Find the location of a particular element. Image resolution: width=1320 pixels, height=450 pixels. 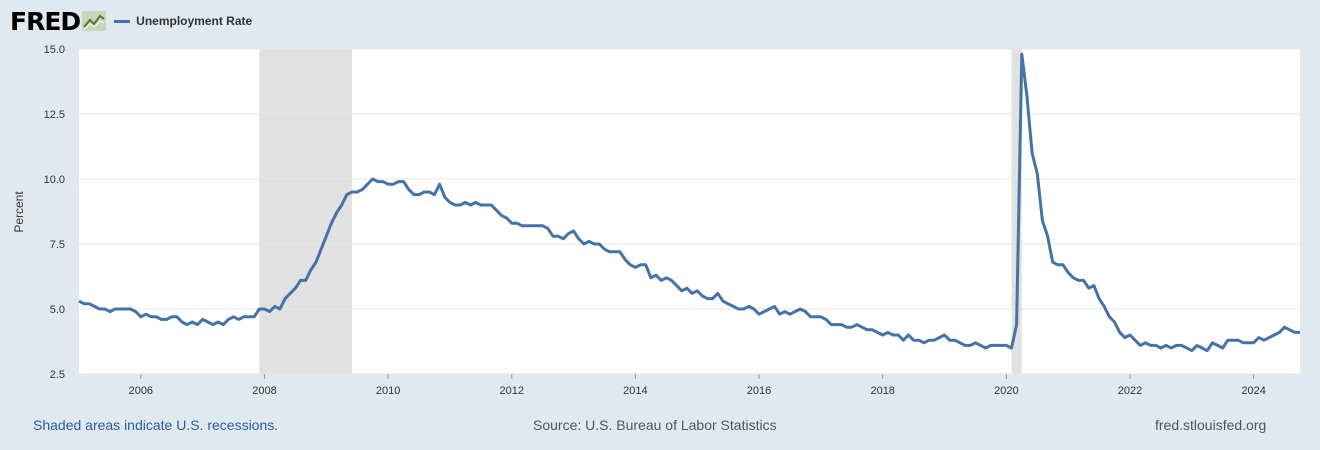

y-tick-label: 10.0 is located at coordinates (54, 180).